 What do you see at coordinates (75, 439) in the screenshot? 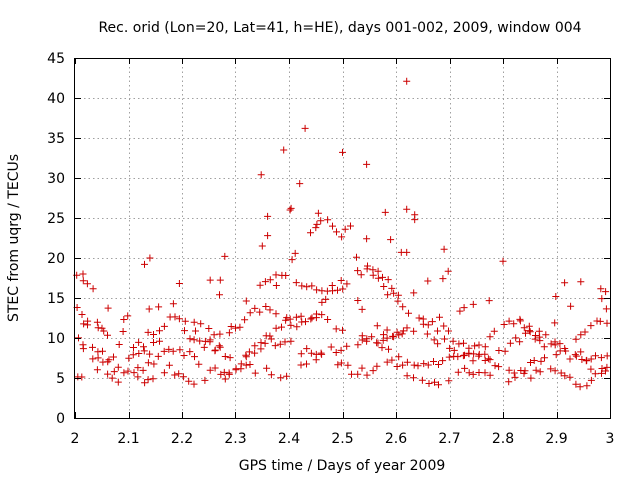
I see `x-tick-label: 2` at bounding box center [75, 439].